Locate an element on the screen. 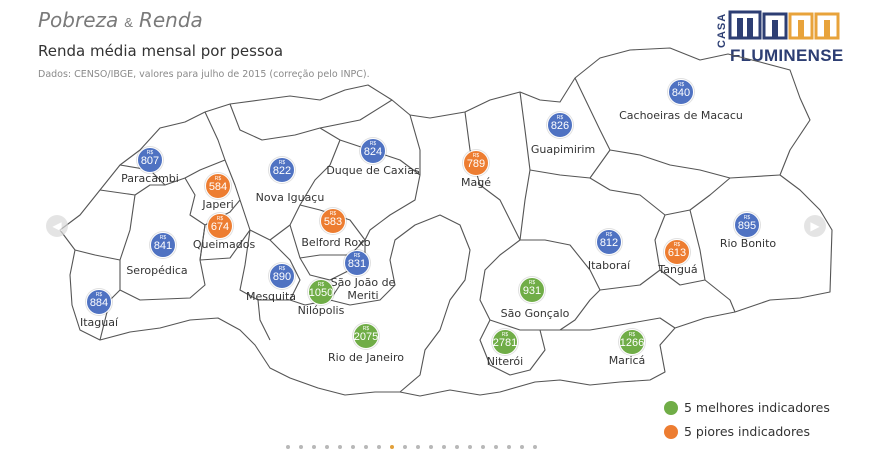  marker-11: R$ 613 is located at coordinates (677, 252).